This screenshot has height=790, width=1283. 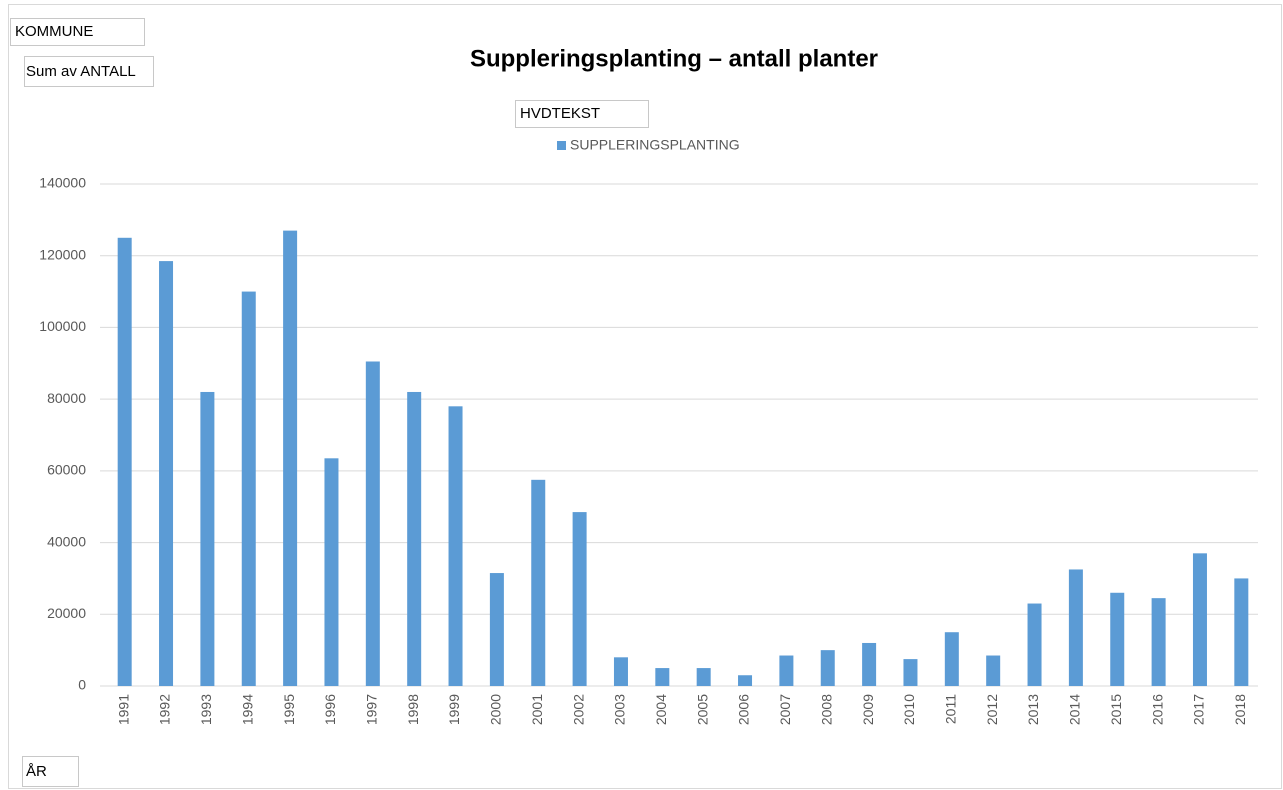 I want to click on x-tick-label: 2010, so click(x=909, y=709).